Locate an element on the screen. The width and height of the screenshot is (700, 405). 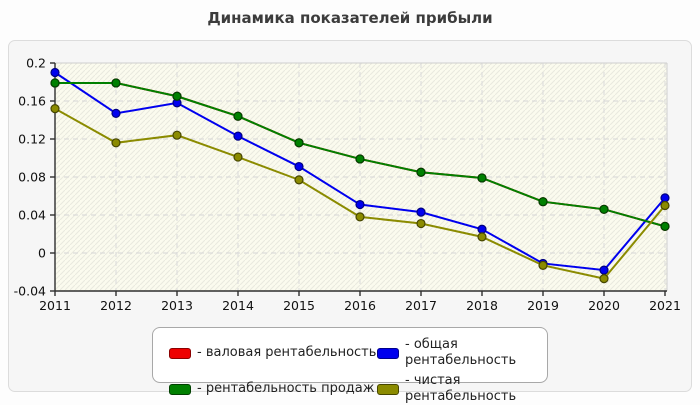
y-tick-label: 0.16 is located at coordinates (32, 101).